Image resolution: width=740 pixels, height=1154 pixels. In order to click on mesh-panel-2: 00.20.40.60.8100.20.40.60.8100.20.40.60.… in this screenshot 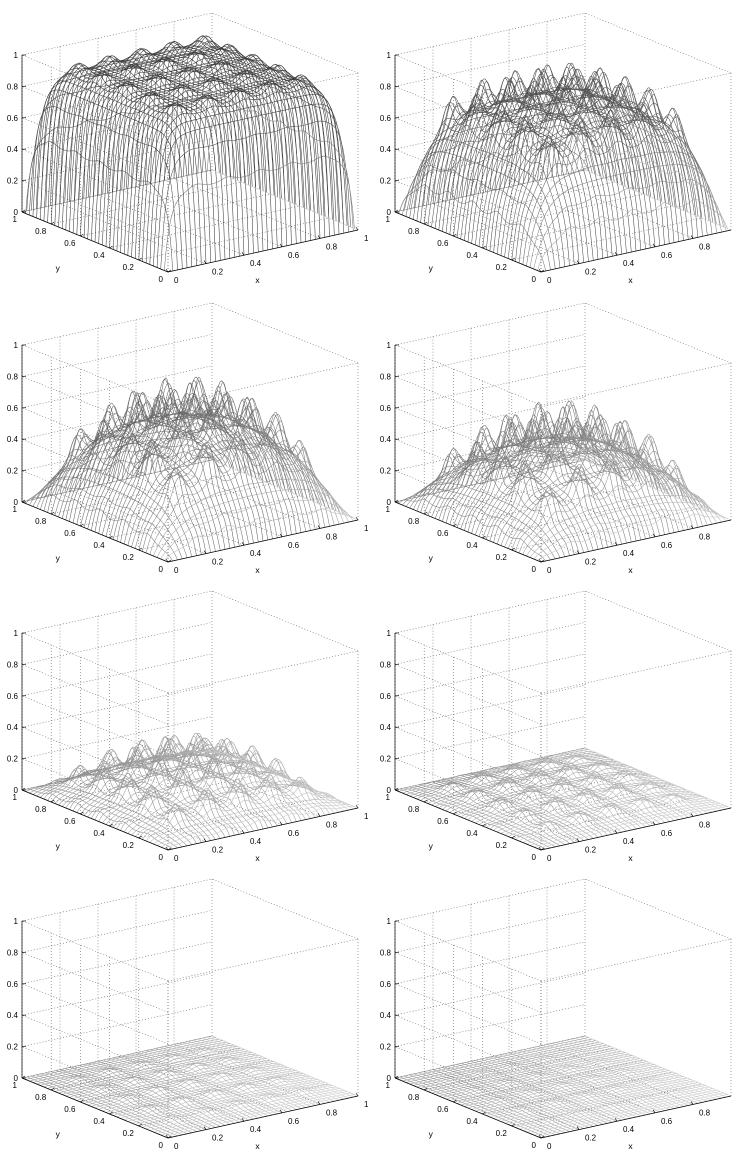, I will do `click(556, 148)`.